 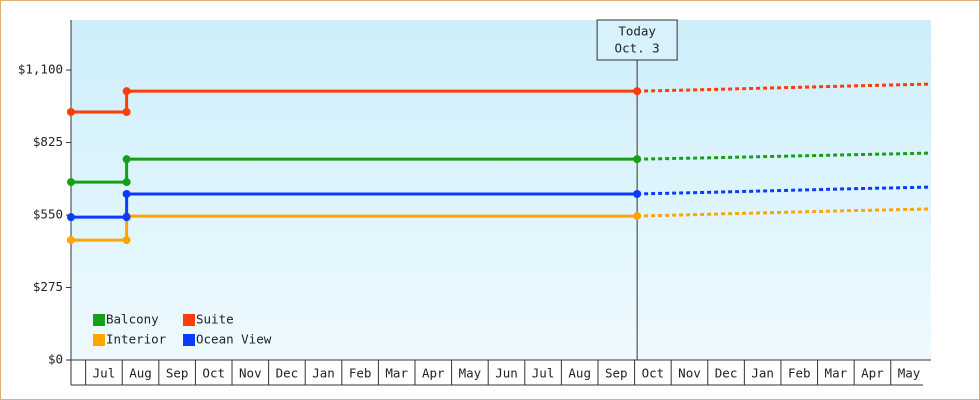 What do you see at coordinates (48, 286) in the screenshot?
I see `y-tick-label: $275` at bounding box center [48, 286].